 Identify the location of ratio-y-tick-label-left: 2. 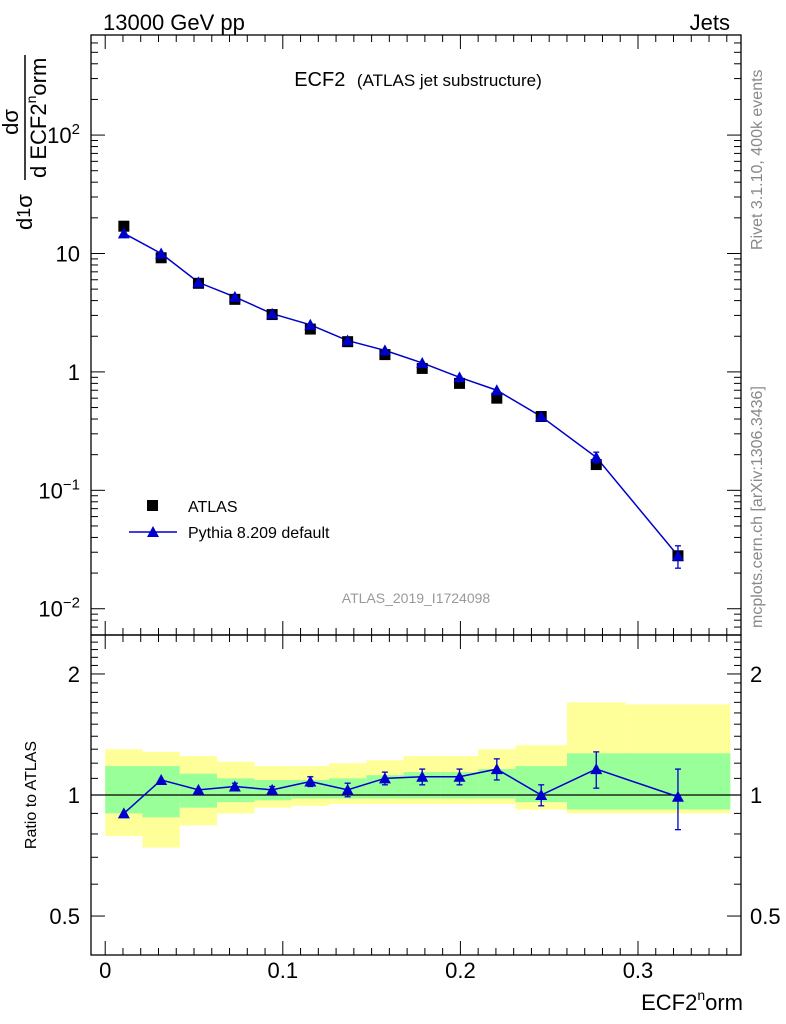
(74, 674).